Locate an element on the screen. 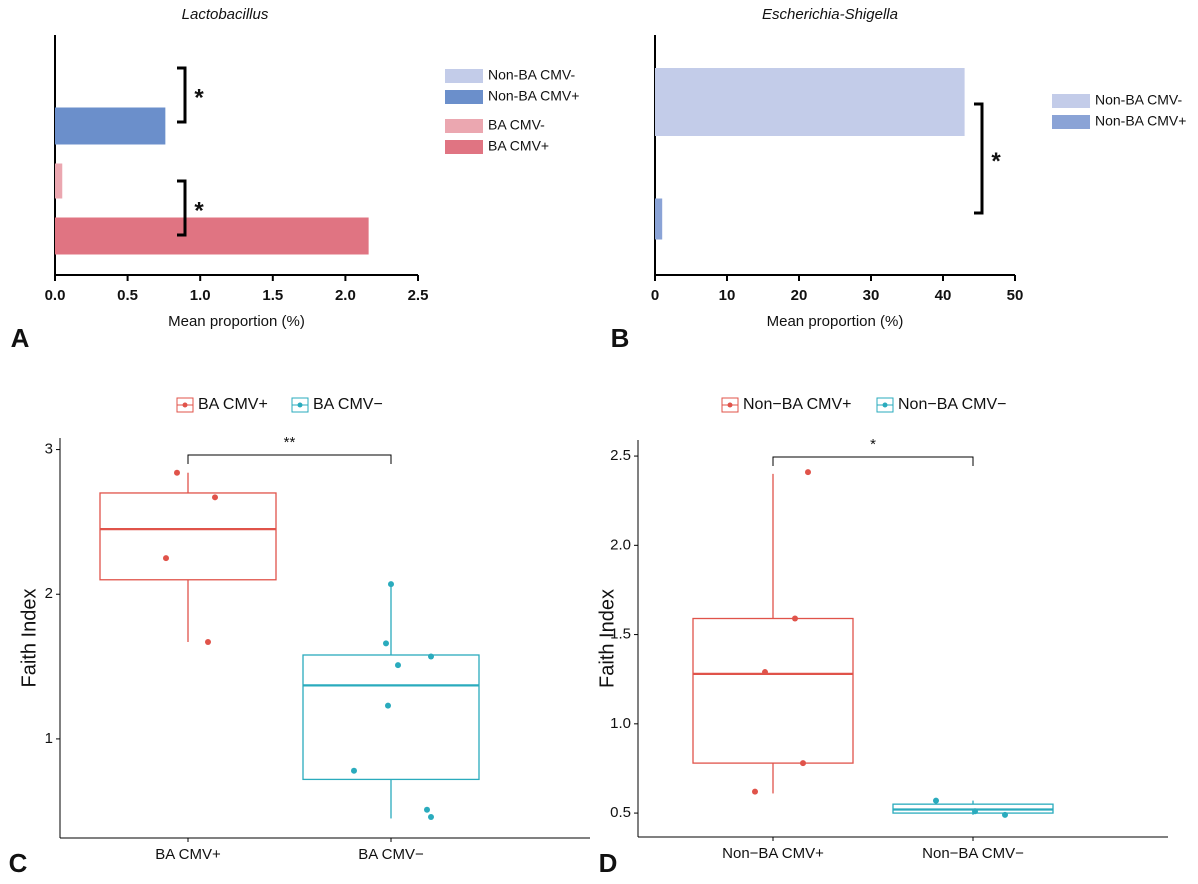 This screenshot has height=884, width=1198. x-tick-label: 1.0 is located at coordinates (200, 295).